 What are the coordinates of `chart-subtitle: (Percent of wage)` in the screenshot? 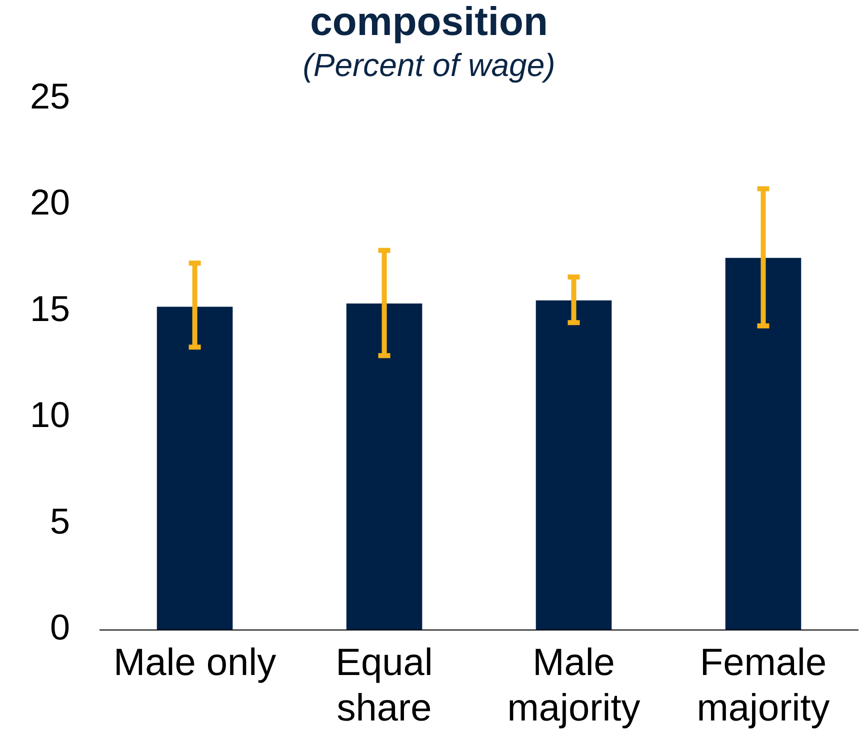 It's located at (429, 65).